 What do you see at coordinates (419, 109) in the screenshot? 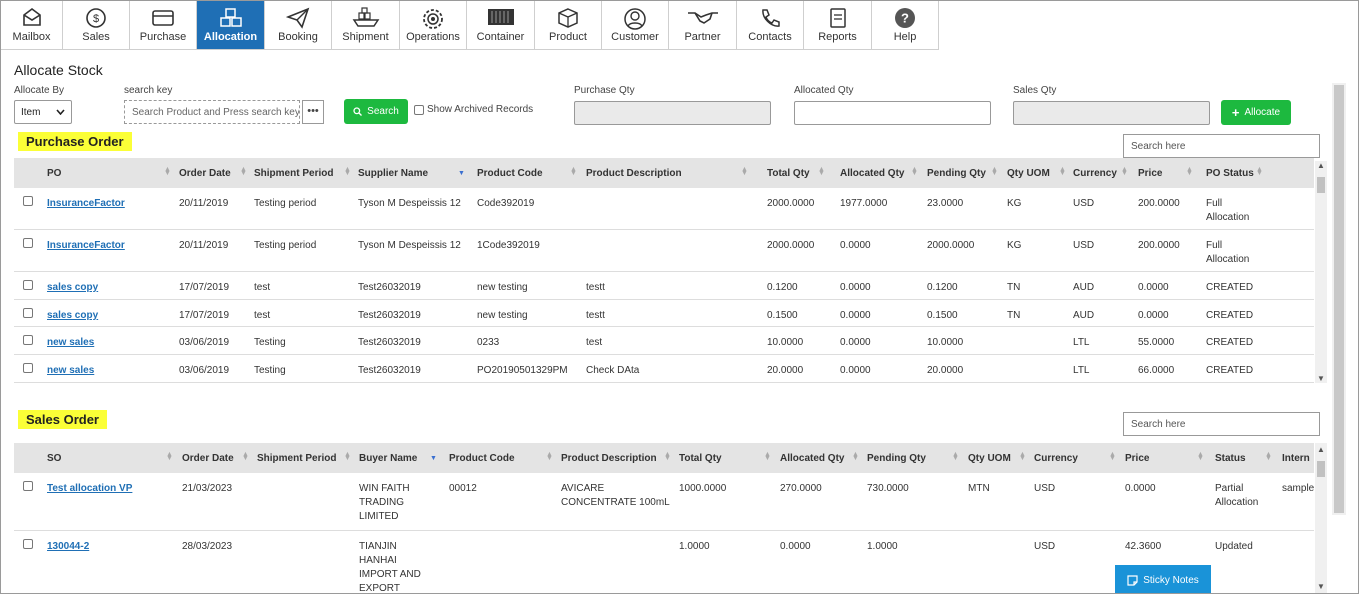
I see `show-archived-checkbox` at bounding box center [419, 109].